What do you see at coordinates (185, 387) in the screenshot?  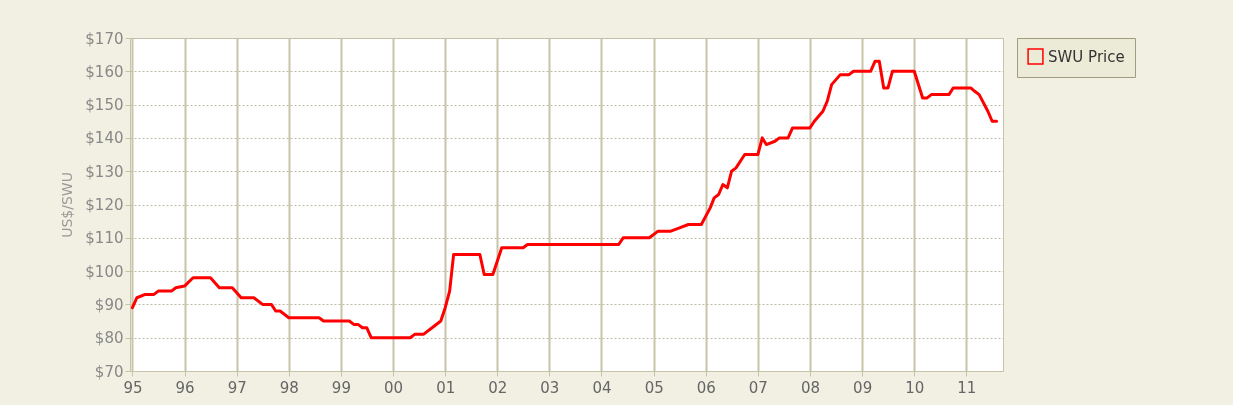 I see `x-tick-label: 96` at bounding box center [185, 387].